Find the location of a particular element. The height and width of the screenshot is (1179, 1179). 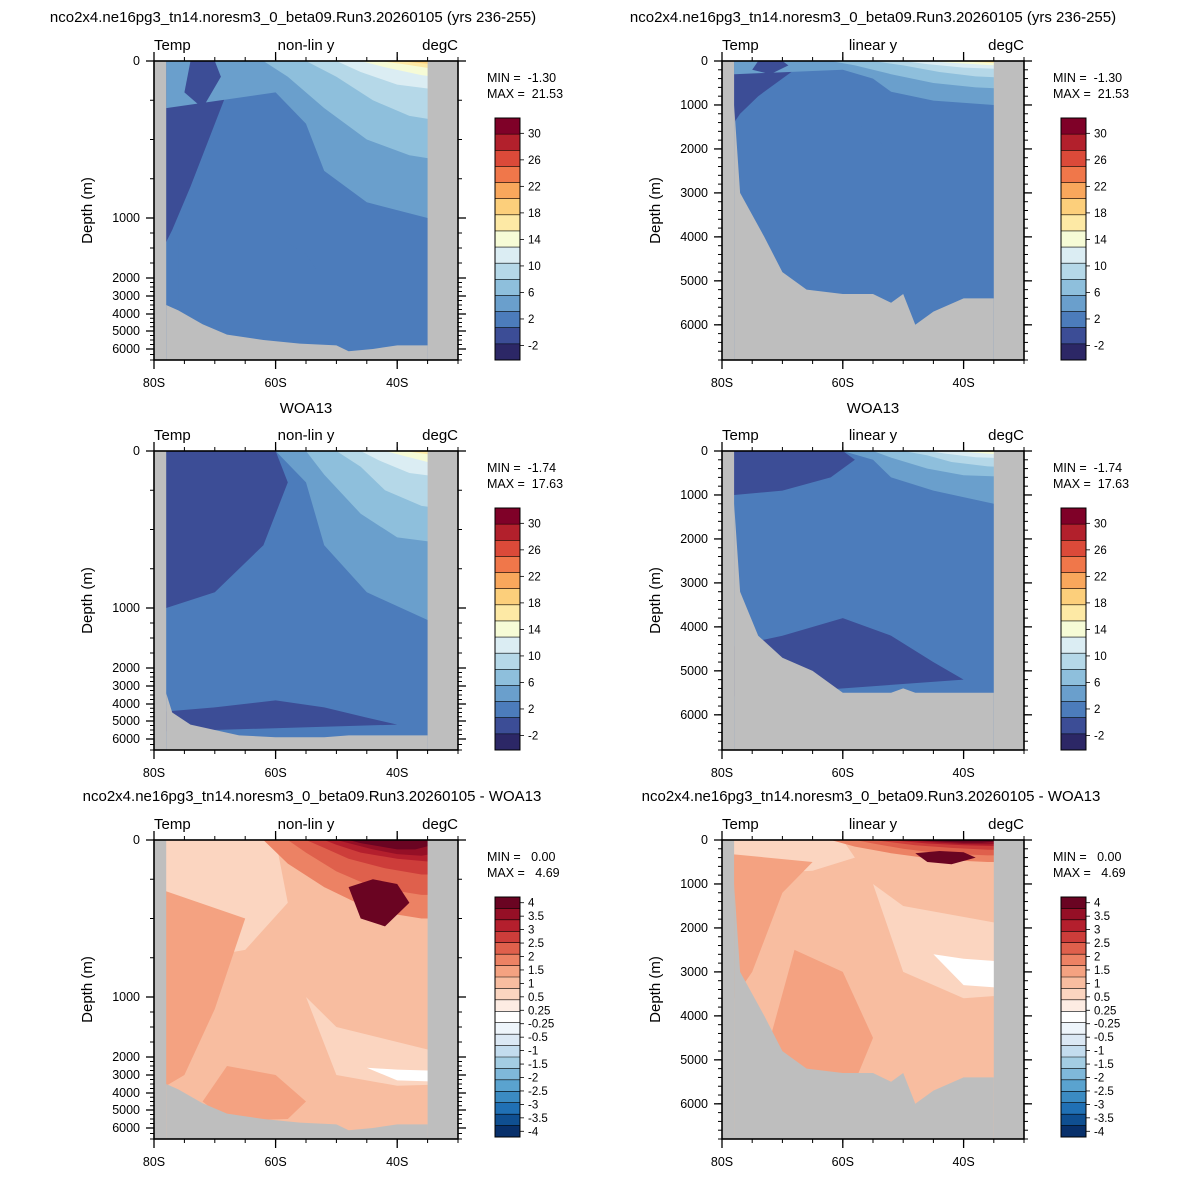

max-label: MAX = 4.69 is located at coordinates (1089, 873).